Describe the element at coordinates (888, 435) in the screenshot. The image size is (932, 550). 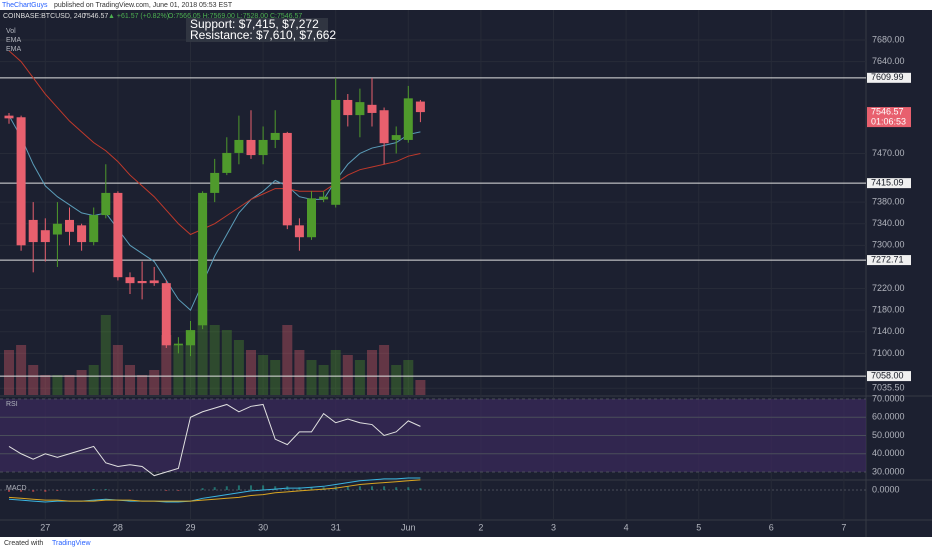
I see `rsi-tick-label: 50.0000` at that location.